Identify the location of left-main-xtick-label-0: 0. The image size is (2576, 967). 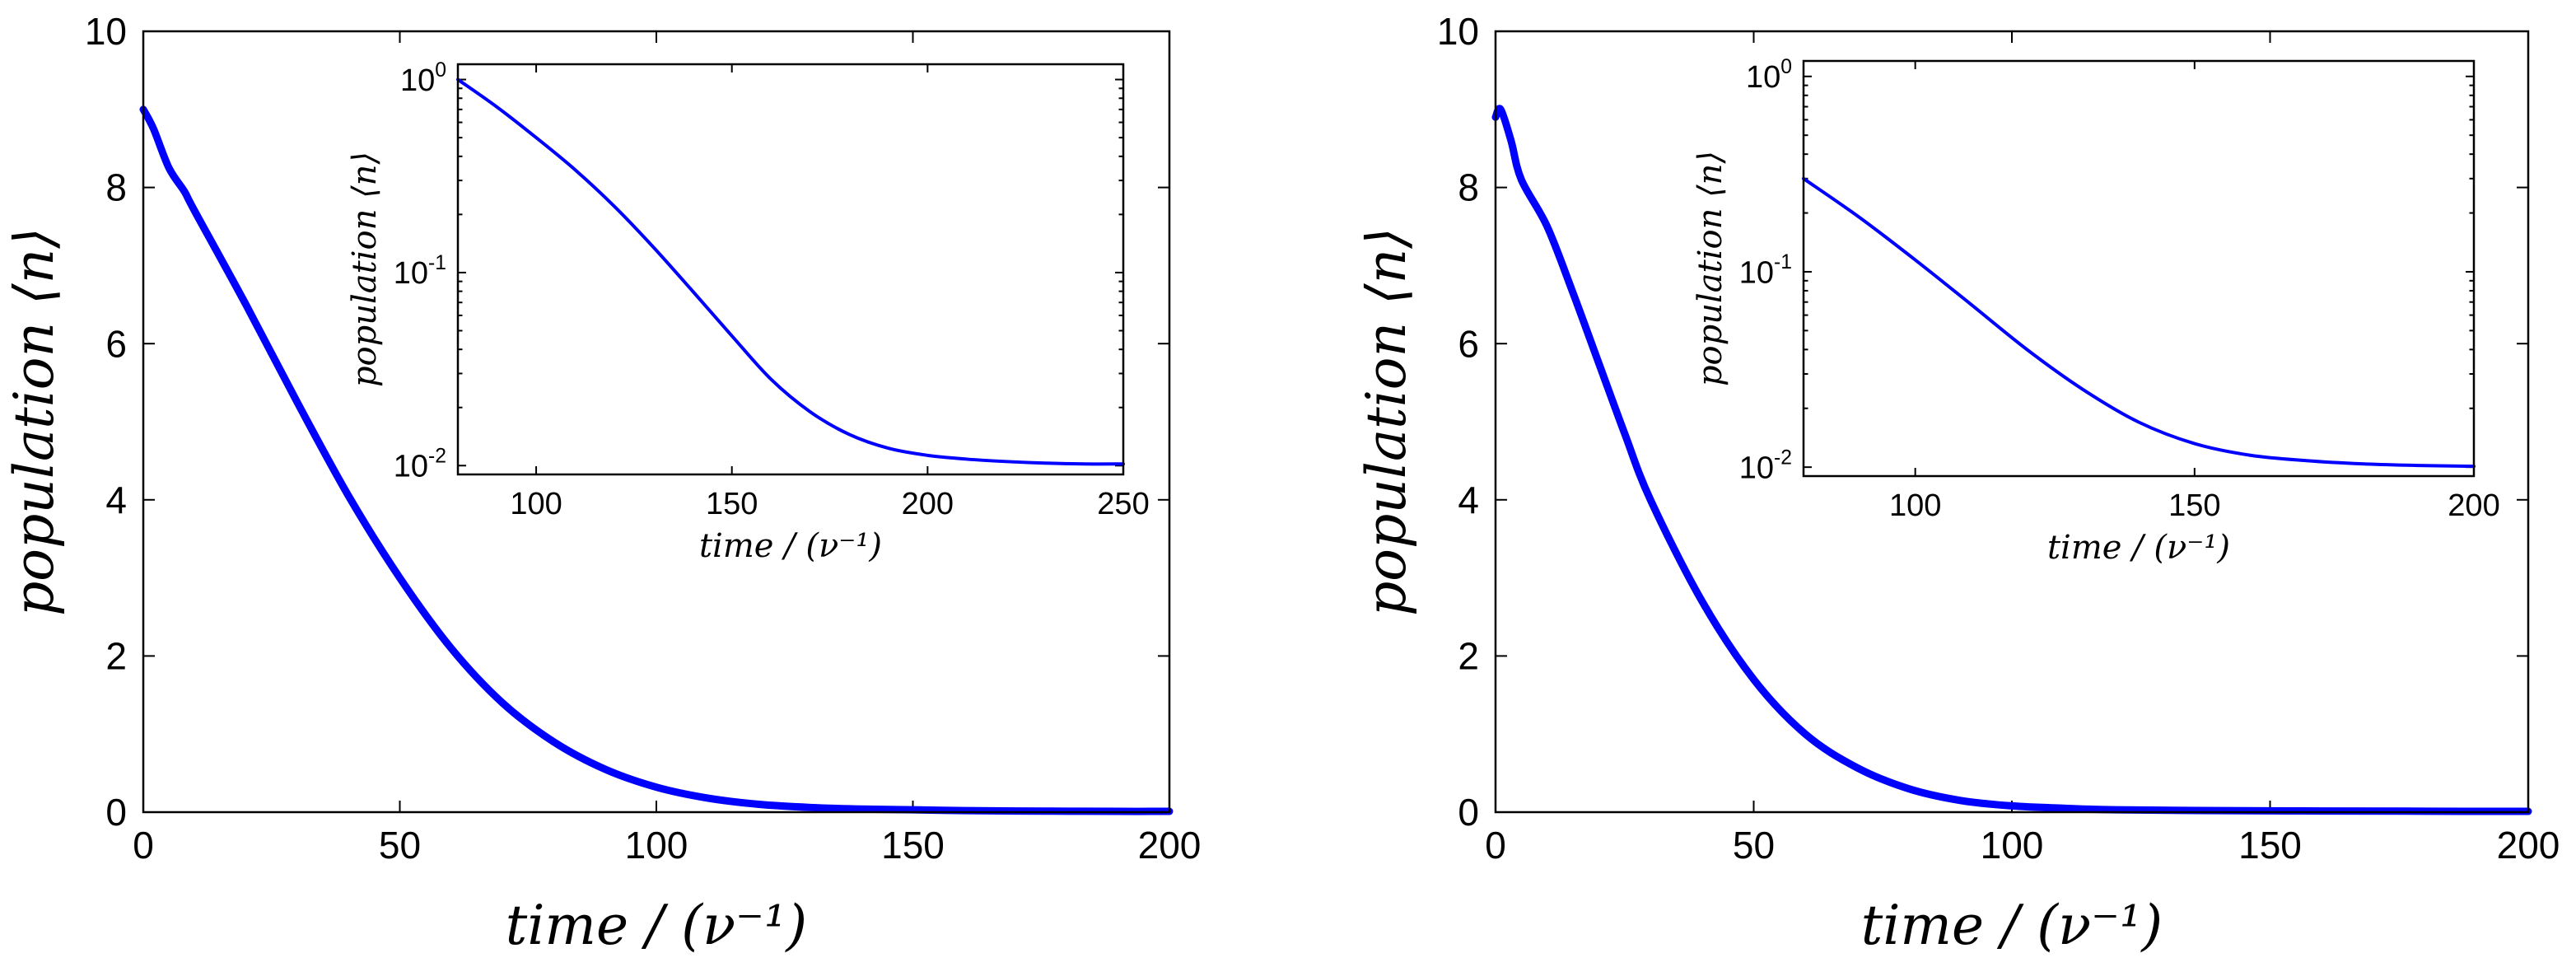
(143, 845).